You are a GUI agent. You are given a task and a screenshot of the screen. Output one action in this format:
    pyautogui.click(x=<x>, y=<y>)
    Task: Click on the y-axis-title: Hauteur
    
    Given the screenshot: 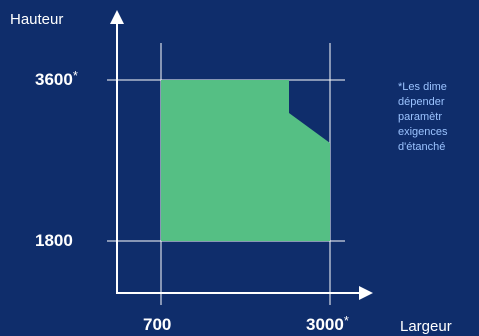 What is the action you would take?
    pyautogui.click(x=37, y=19)
    